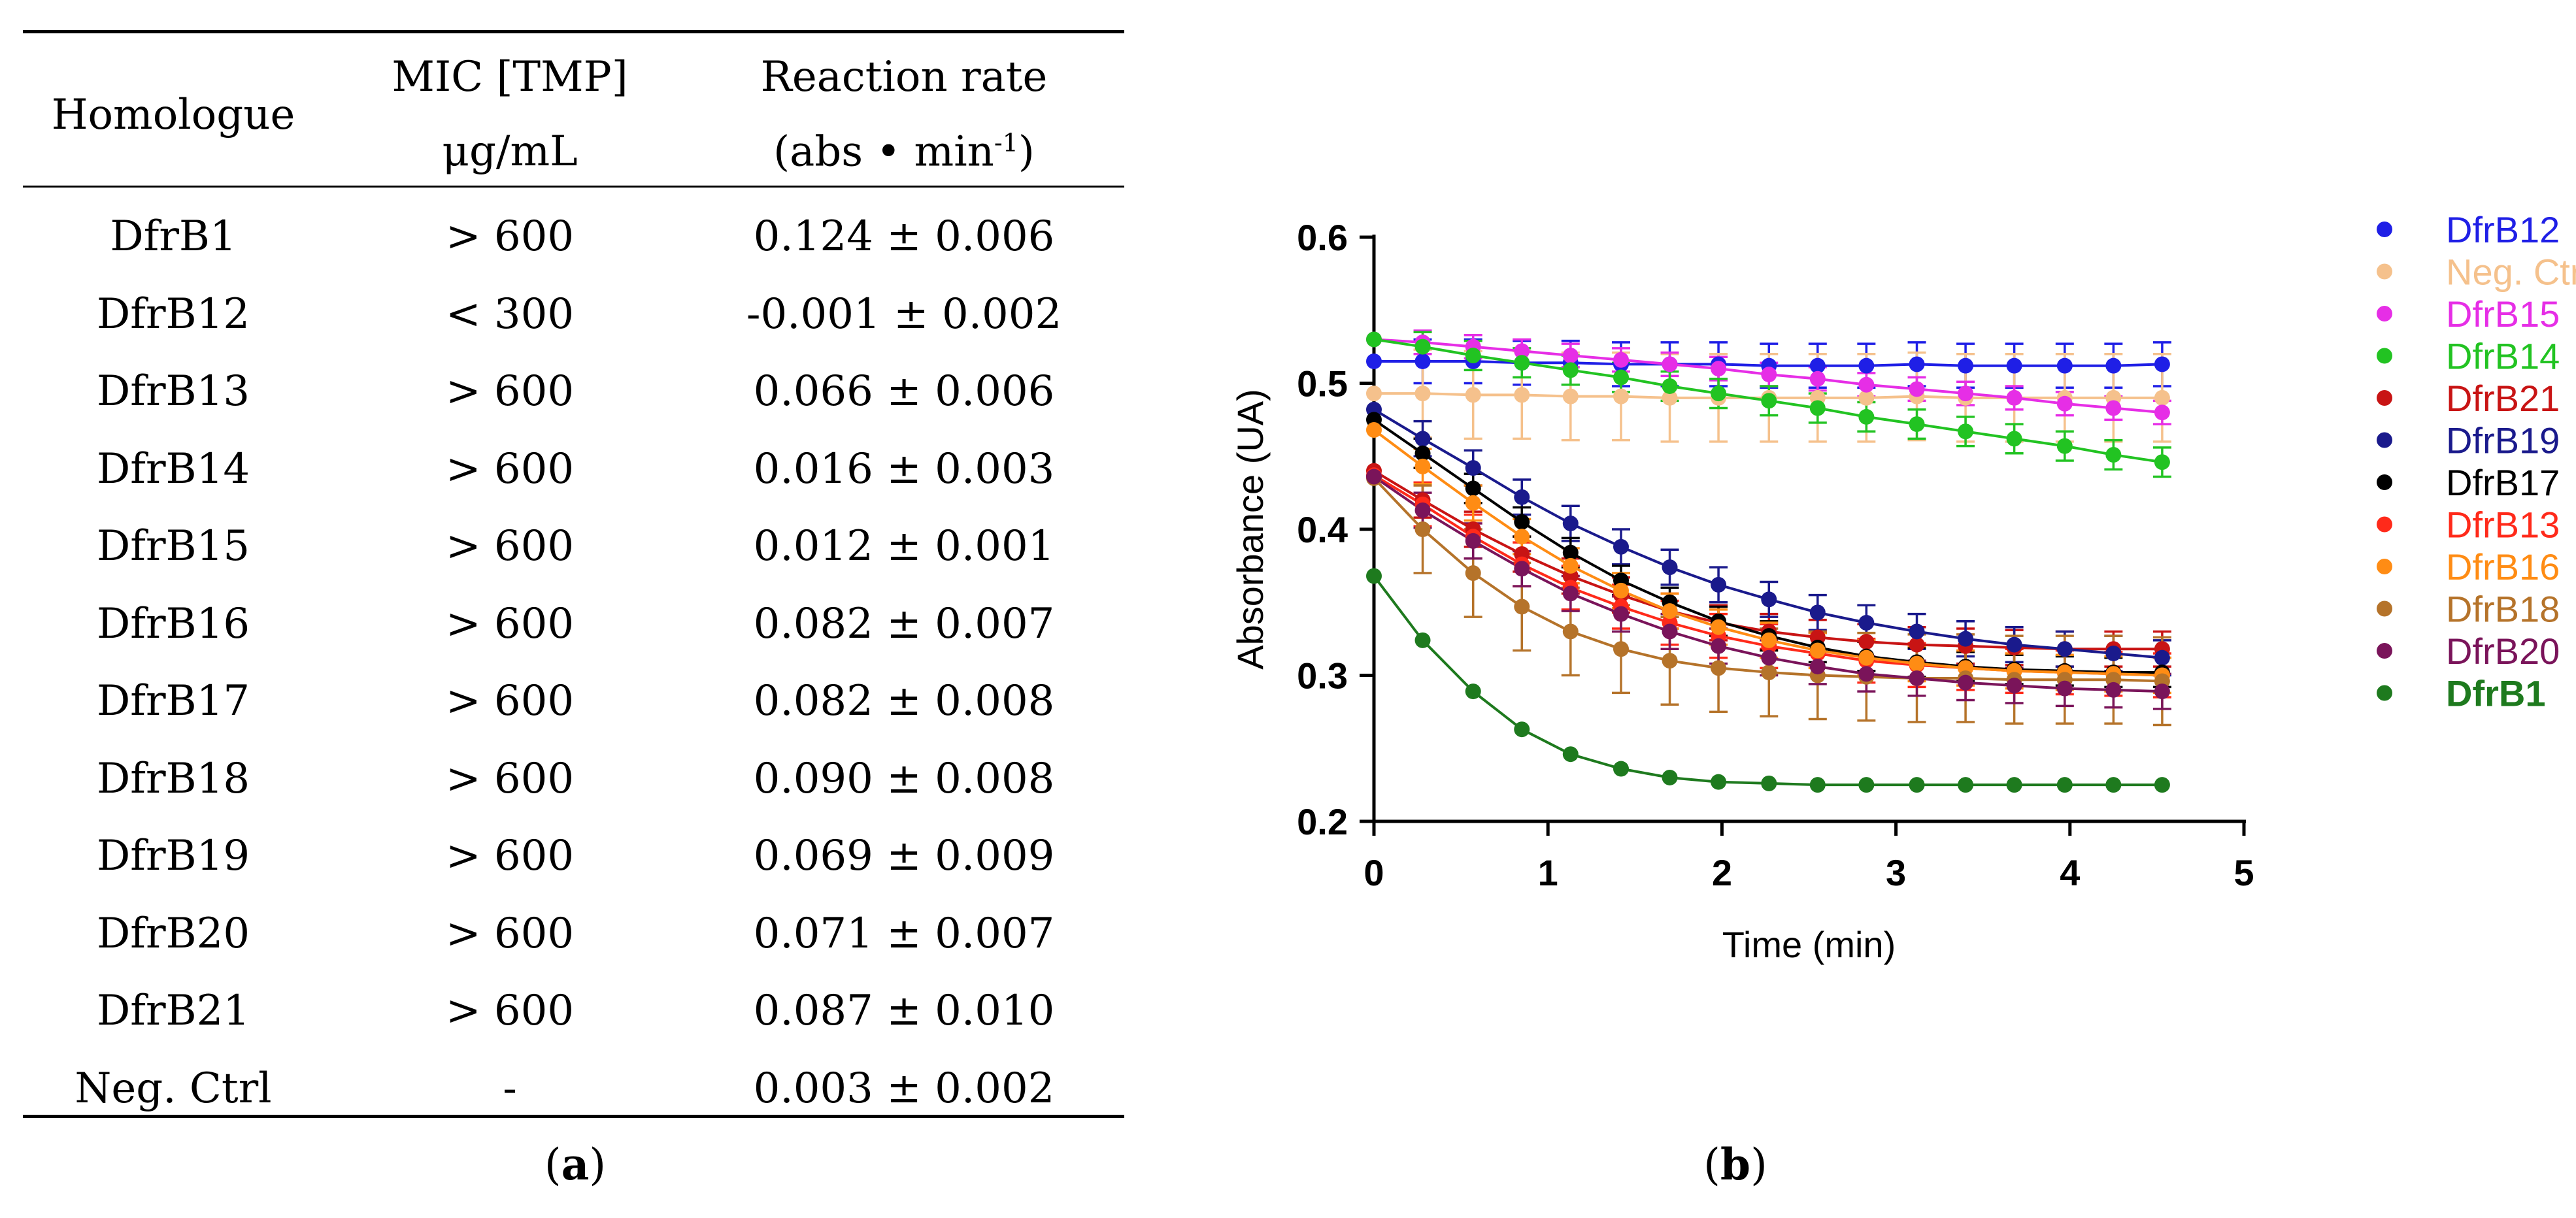  I want to click on legend-label: DfrB21, so click(2503, 398).